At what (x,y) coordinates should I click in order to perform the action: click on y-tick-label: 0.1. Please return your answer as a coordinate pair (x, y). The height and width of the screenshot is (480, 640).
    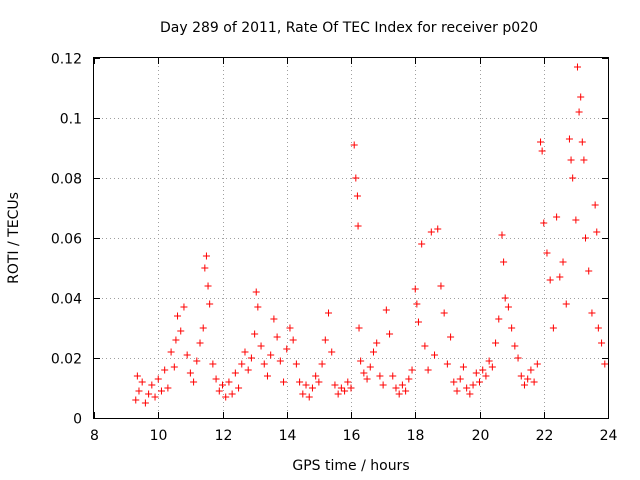
    Looking at the image, I should click on (71, 120).